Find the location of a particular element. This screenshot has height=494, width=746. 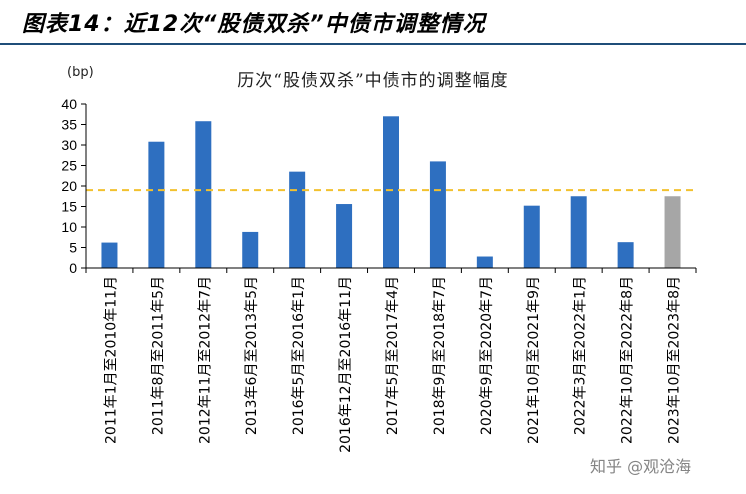

y-tick-label: 5 is located at coordinates (73, 248).